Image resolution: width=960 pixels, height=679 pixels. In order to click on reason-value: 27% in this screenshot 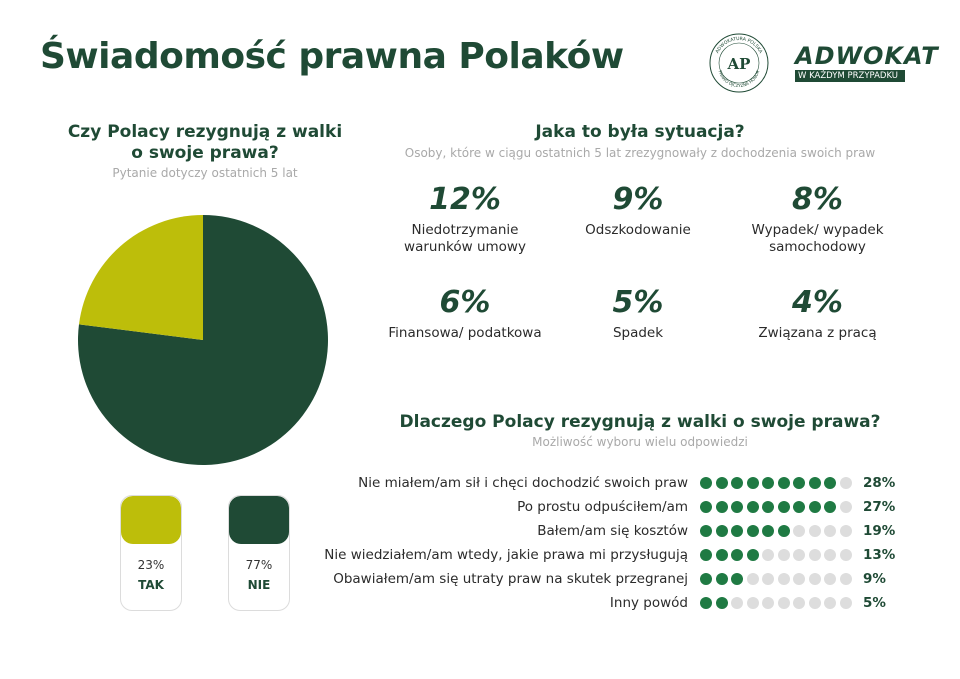, I will do `click(879, 507)`.